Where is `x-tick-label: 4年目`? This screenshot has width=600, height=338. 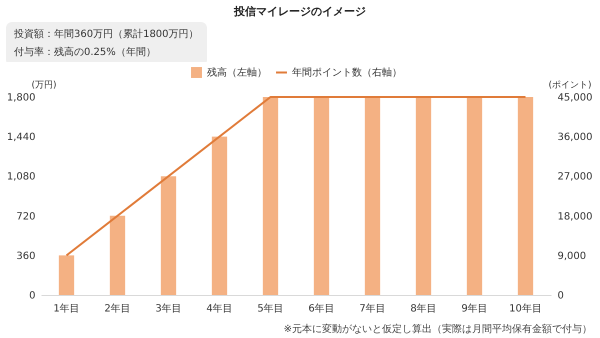
x-tick-label: 4年目 is located at coordinates (219, 308).